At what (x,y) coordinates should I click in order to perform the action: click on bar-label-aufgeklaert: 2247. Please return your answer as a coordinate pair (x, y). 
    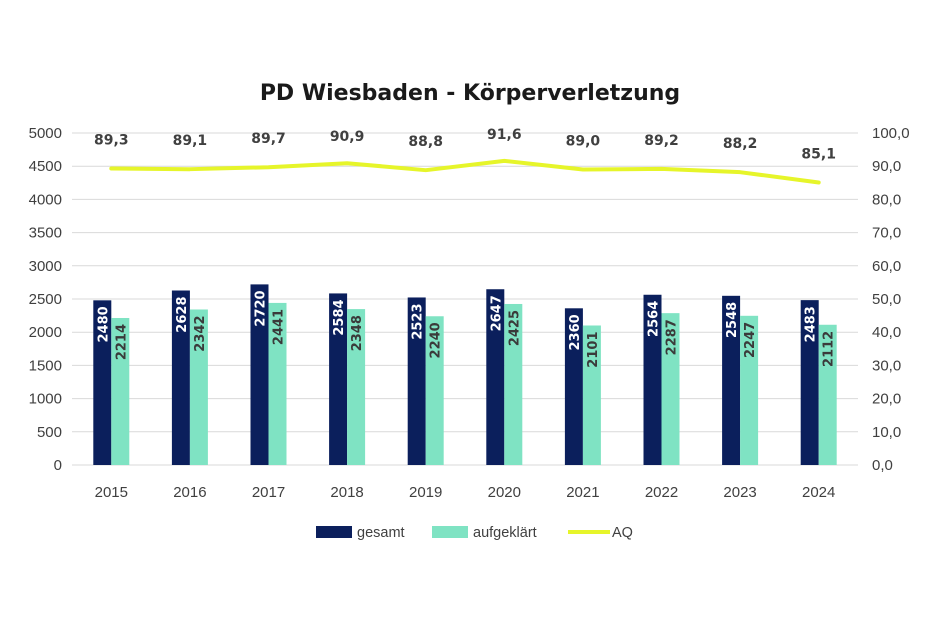
    Looking at the image, I should click on (750, 340).